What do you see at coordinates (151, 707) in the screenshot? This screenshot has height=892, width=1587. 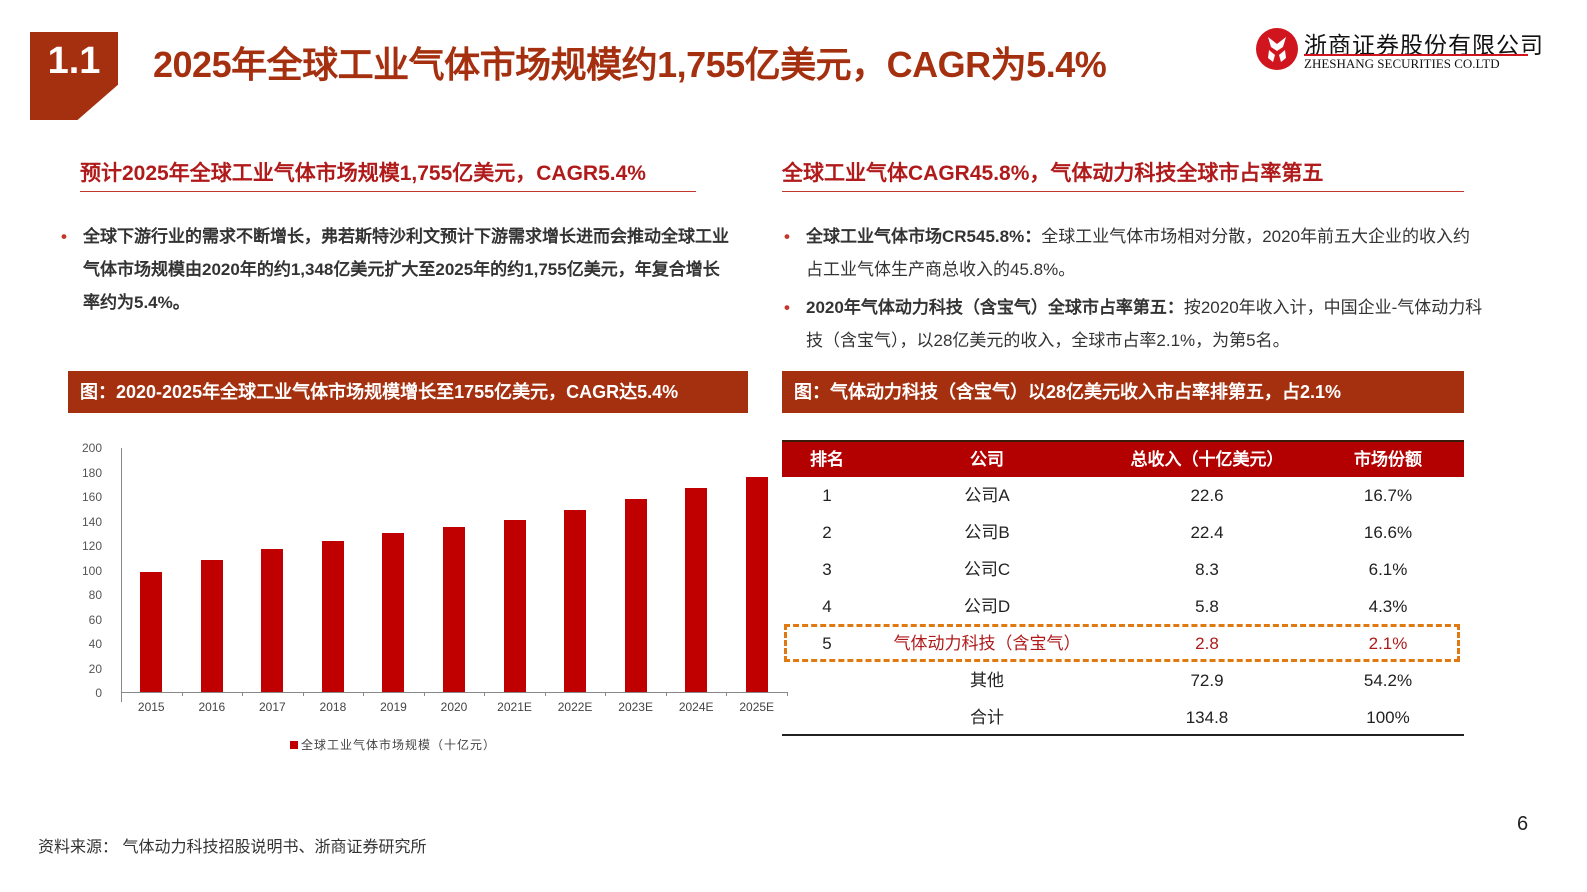 I see `x-tick: 2015` at bounding box center [151, 707].